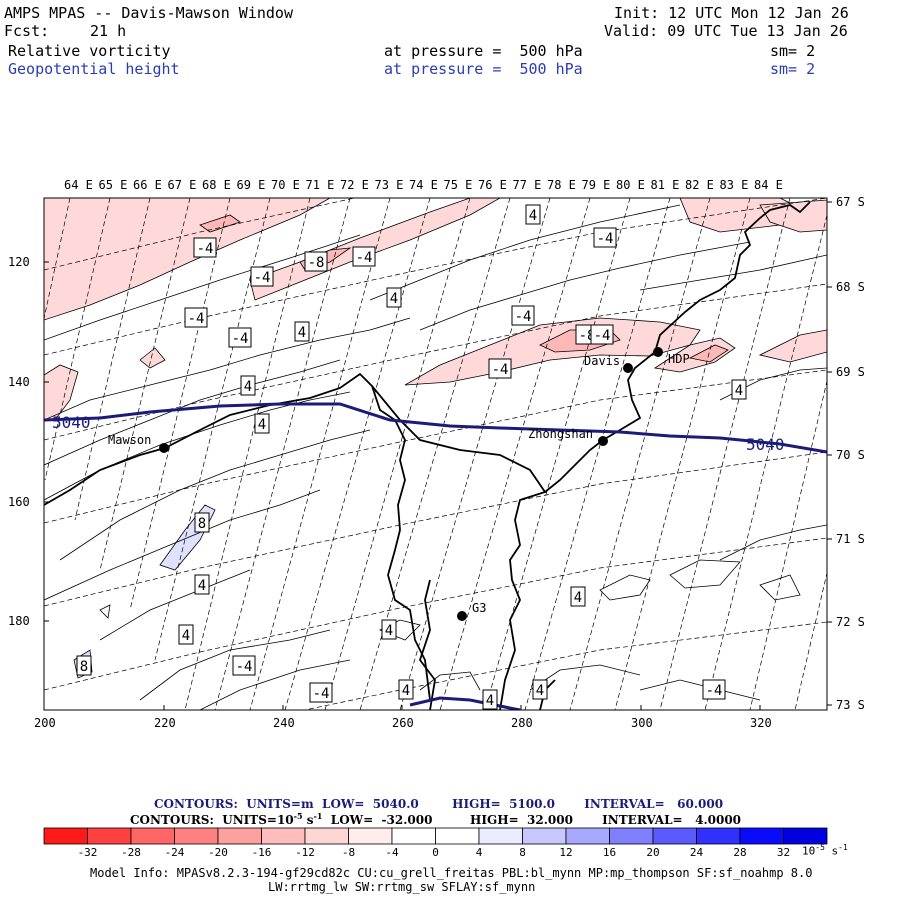 The width and height of the screenshot is (900, 900). Describe the element at coordinates (820, 847) in the screenshot. I see `colorbar-unit-exp: -5` at that location.